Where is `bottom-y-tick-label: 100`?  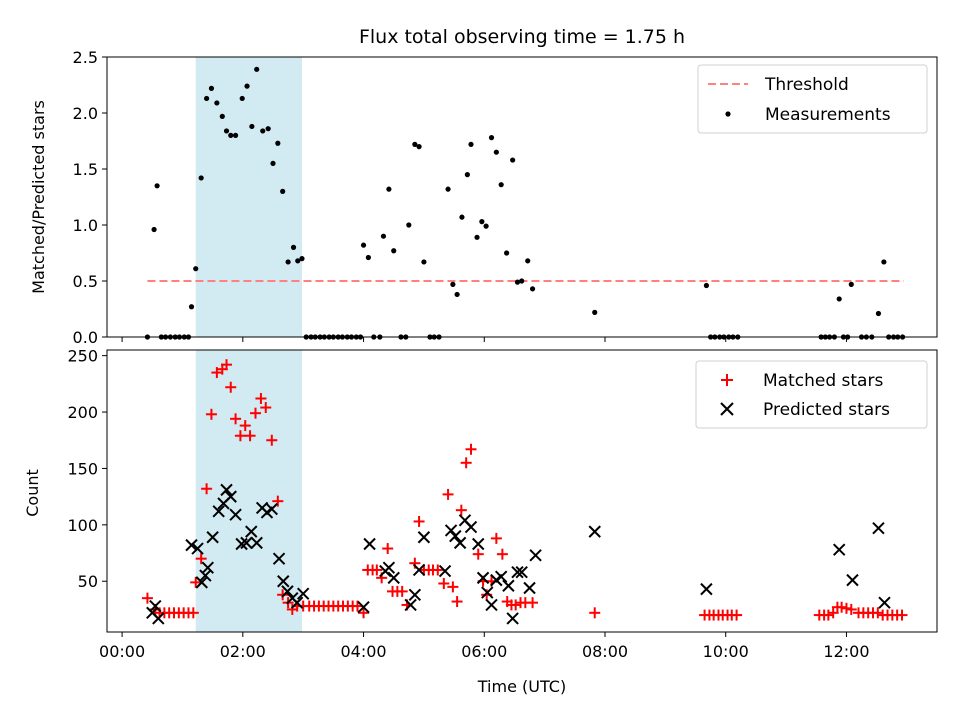
bottom-y-tick-label: 100 is located at coordinates (82, 525).